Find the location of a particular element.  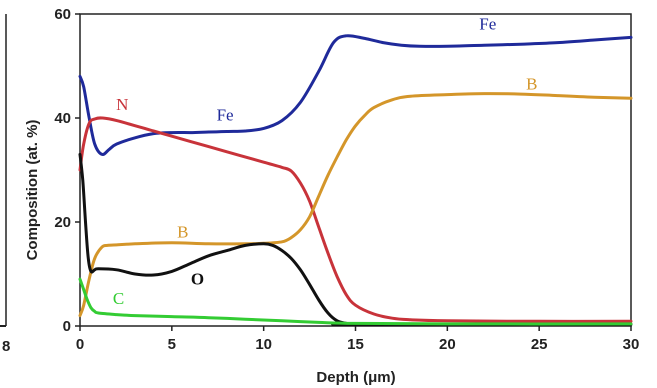

series-label-o-1: O is located at coordinates (197, 278).